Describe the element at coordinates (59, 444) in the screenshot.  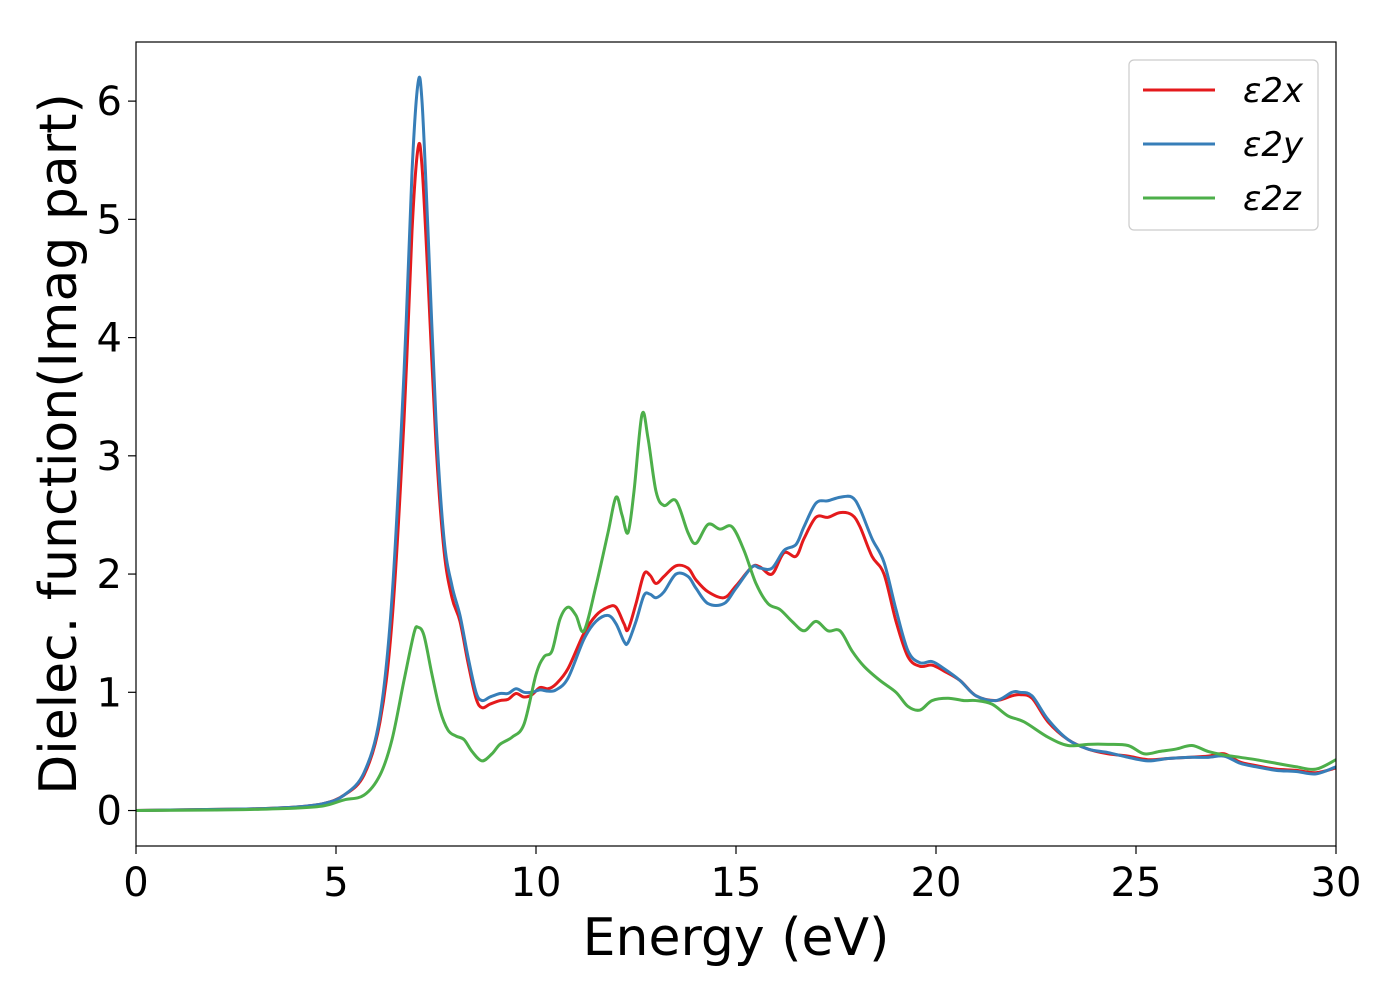
I see `y-axis-title: Dielec. function(Imag part)` at that location.